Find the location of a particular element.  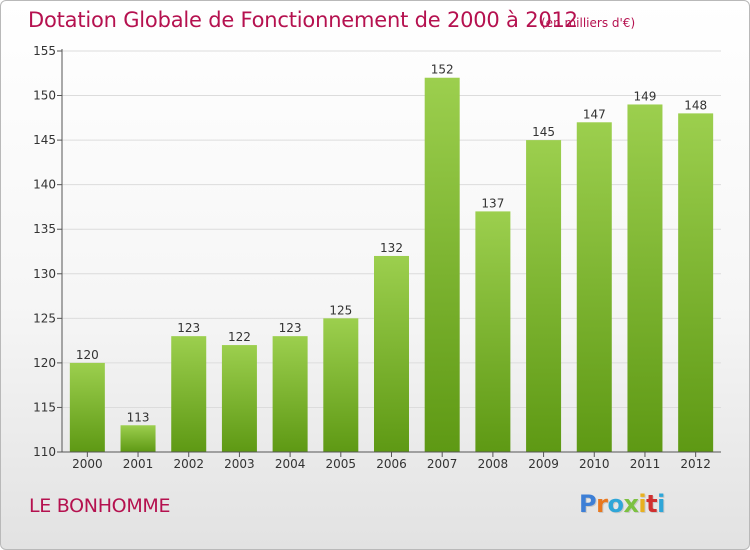

bar-2007 is located at coordinates (442, 264).